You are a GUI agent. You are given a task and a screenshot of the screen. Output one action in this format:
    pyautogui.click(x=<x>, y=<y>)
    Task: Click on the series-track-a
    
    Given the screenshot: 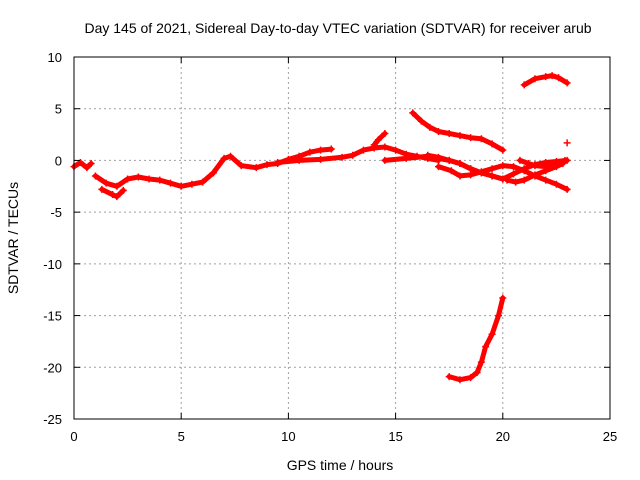 What is the action you would take?
    pyautogui.click(x=82, y=165)
    